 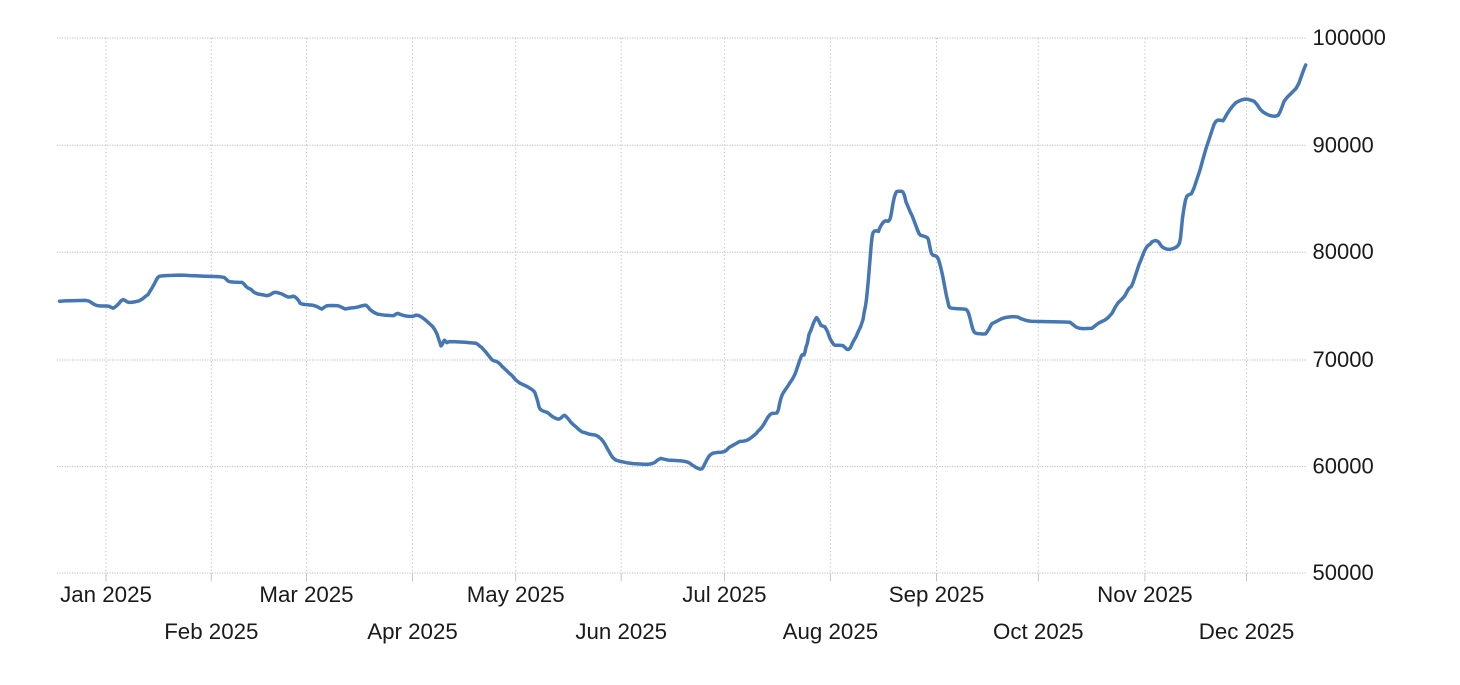 I want to click on svg-text: Mar 2025, so click(x=306, y=594).